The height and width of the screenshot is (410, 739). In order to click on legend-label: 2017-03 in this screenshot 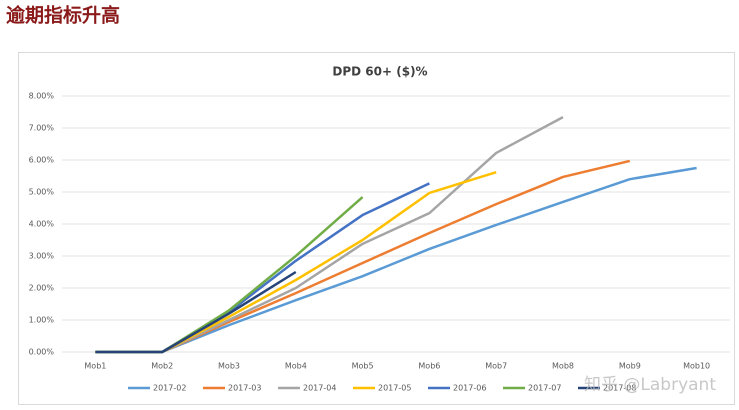, I will do `click(244, 388)`.